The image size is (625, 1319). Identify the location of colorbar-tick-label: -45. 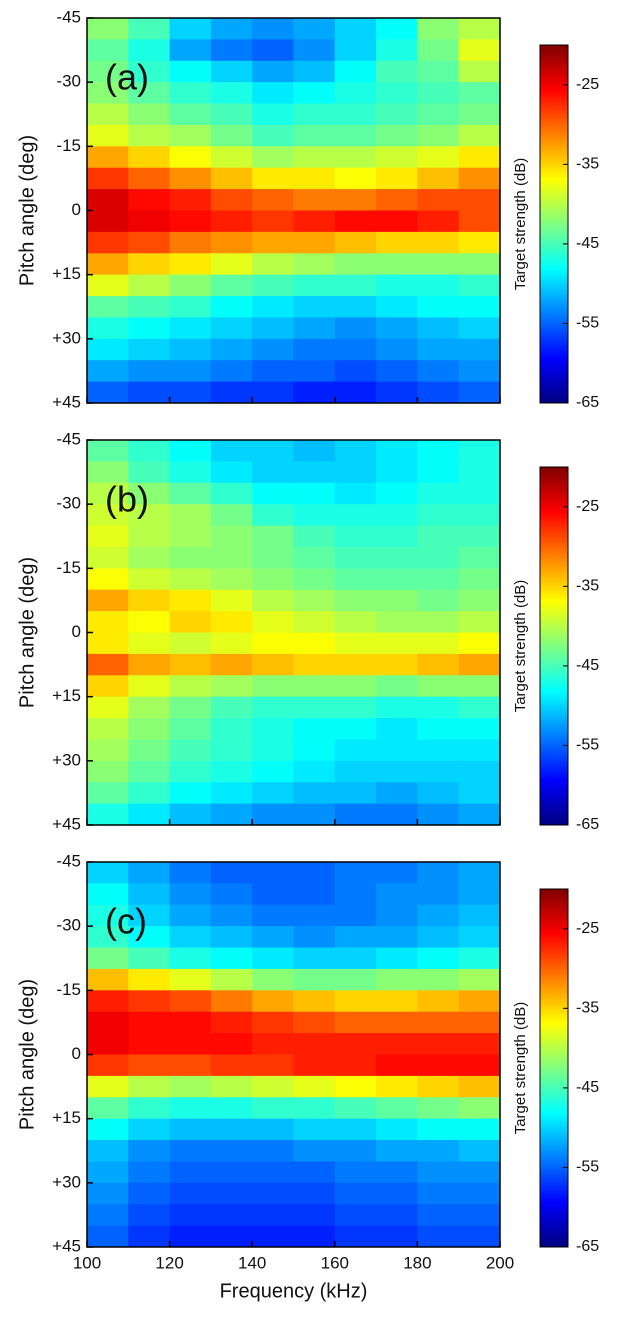
(587, 1087).